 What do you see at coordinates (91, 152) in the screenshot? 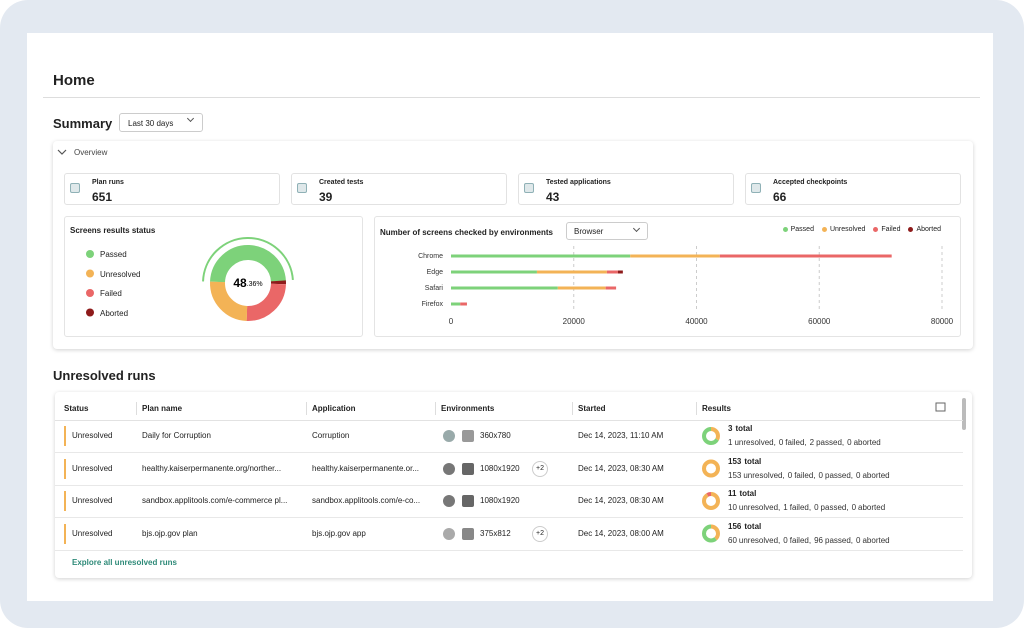
I see `overview-toggle: Overview` at bounding box center [91, 152].